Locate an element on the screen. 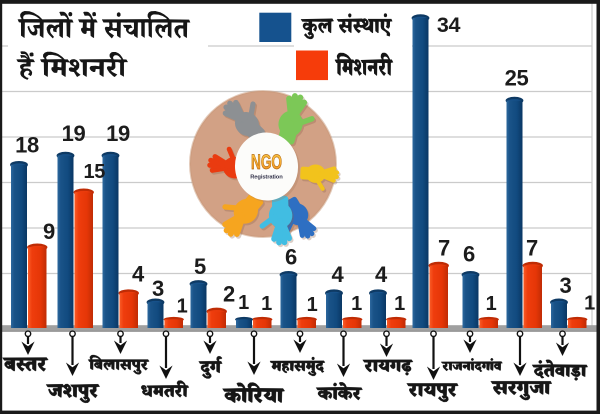  svg-text: 15 is located at coordinates (94, 172).